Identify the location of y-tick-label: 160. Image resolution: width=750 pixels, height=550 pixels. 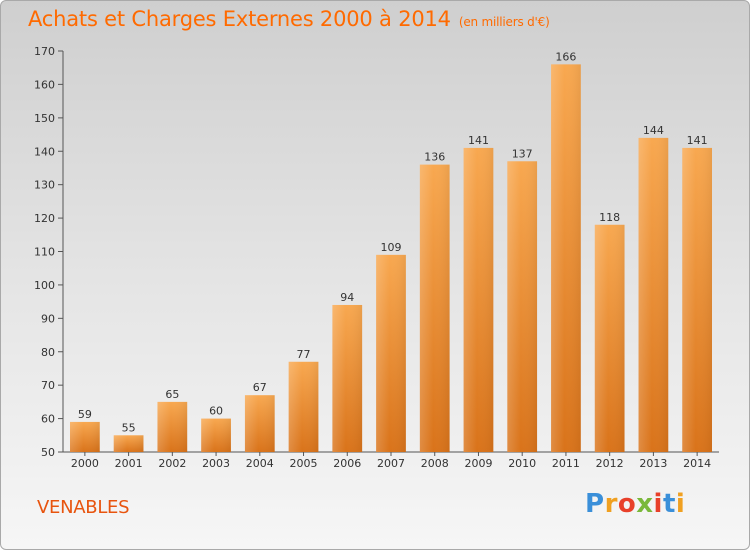
(44, 84).